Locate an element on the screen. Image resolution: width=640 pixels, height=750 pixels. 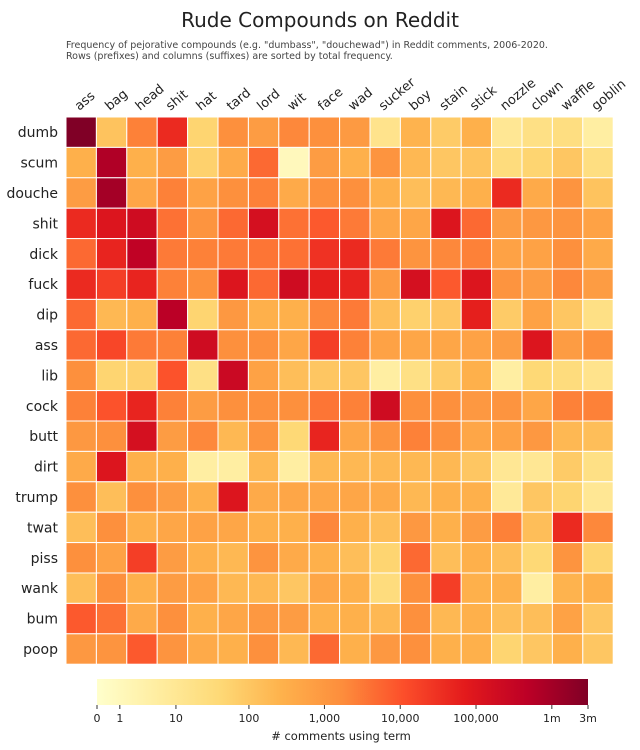
row-label: ass is located at coordinates (46, 346).